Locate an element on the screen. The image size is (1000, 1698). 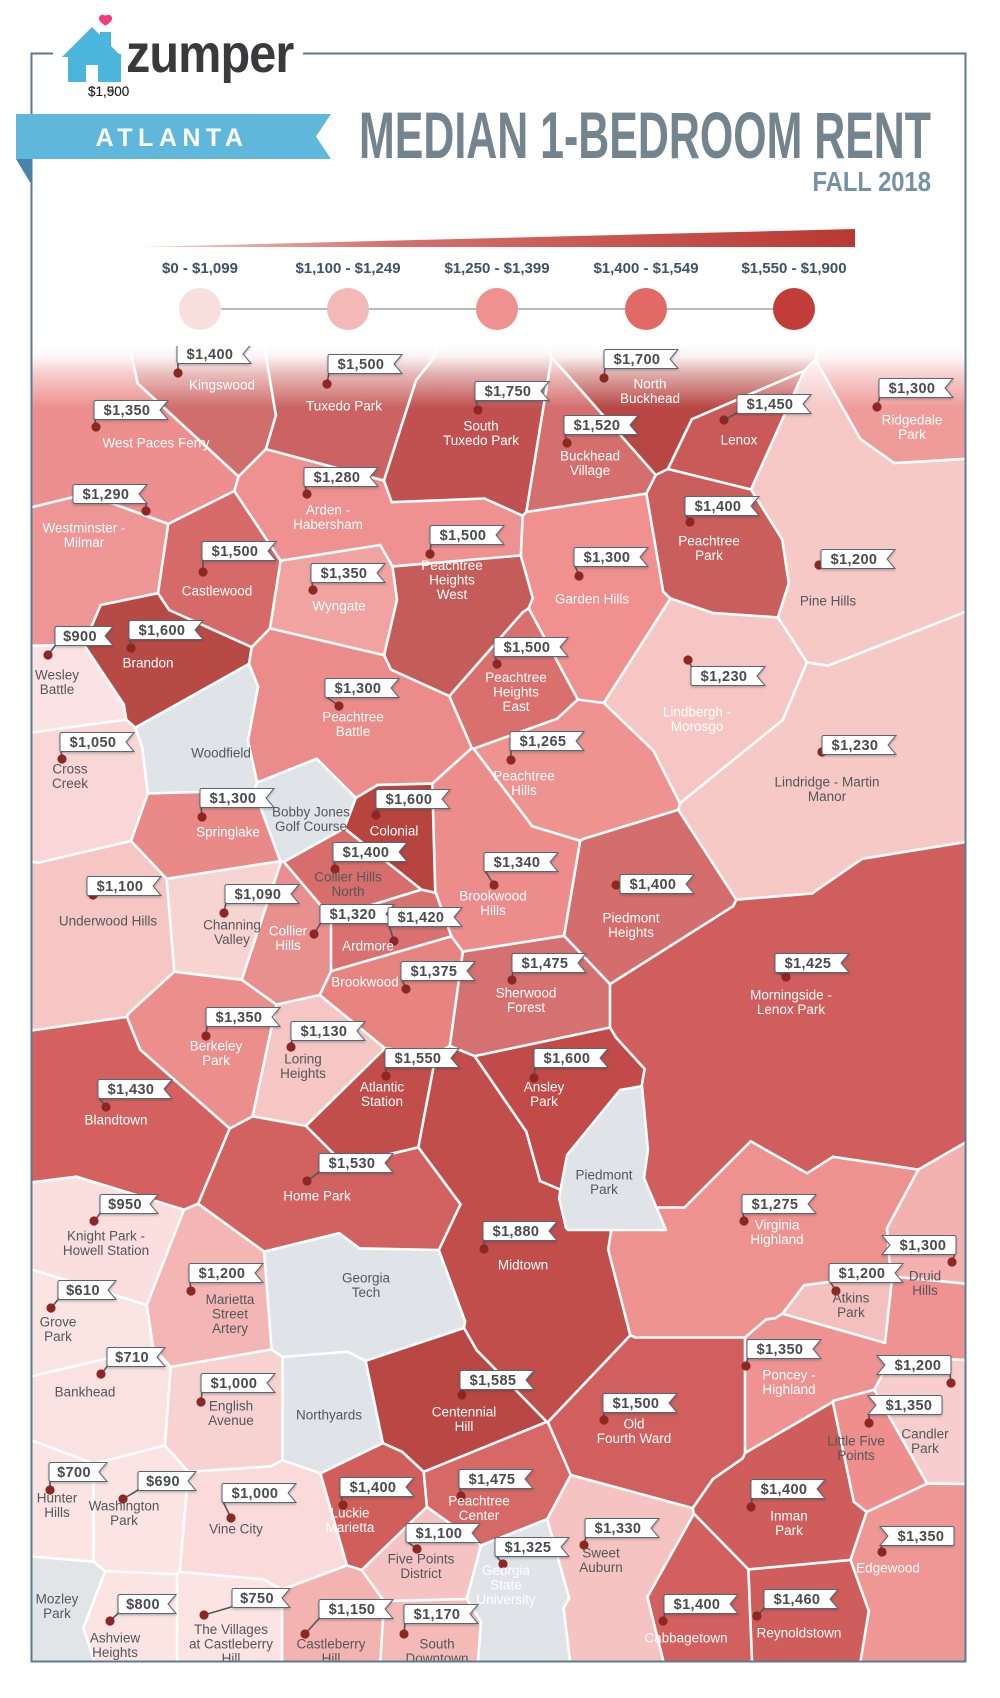
svg-text: Morningside -Lenox Park is located at coordinates (791, 1003).